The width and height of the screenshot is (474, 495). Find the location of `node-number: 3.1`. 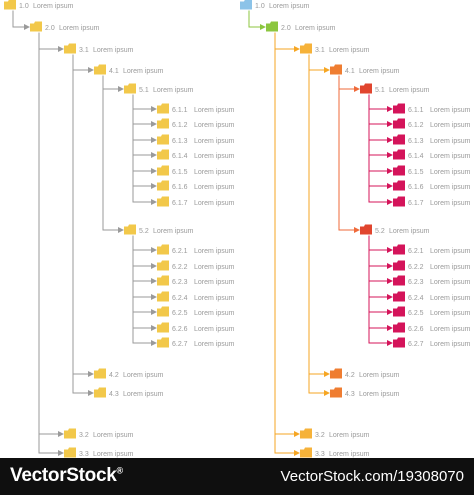

node-number: 3.1 is located at coordinates (84, 50).